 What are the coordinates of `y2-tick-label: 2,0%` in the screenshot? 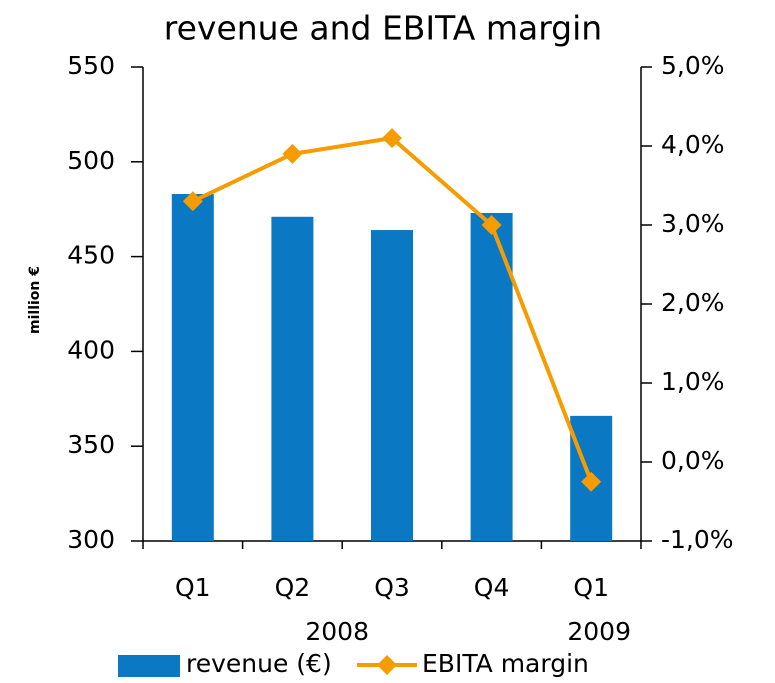 It's located at (693, 302).